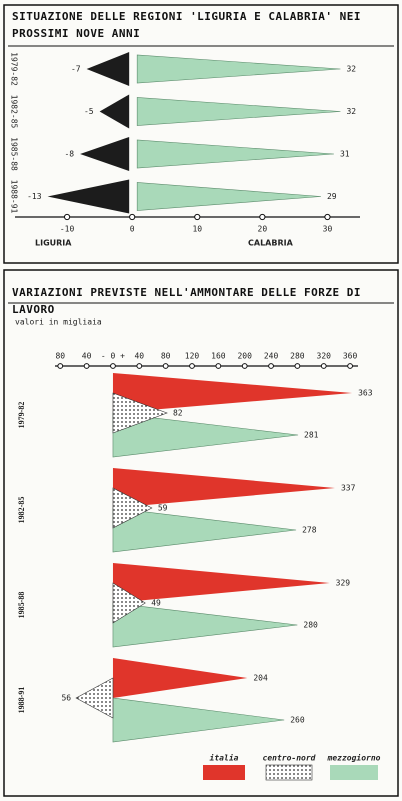  I want to click on legend-label: centro-nord, so click(289, 758).